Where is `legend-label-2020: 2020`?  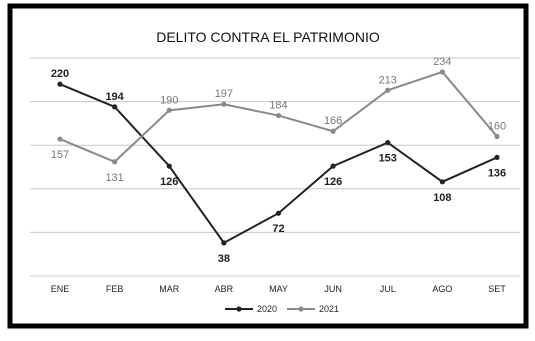 legend-label-2020: 2020 is located at coordinates (267, 309).